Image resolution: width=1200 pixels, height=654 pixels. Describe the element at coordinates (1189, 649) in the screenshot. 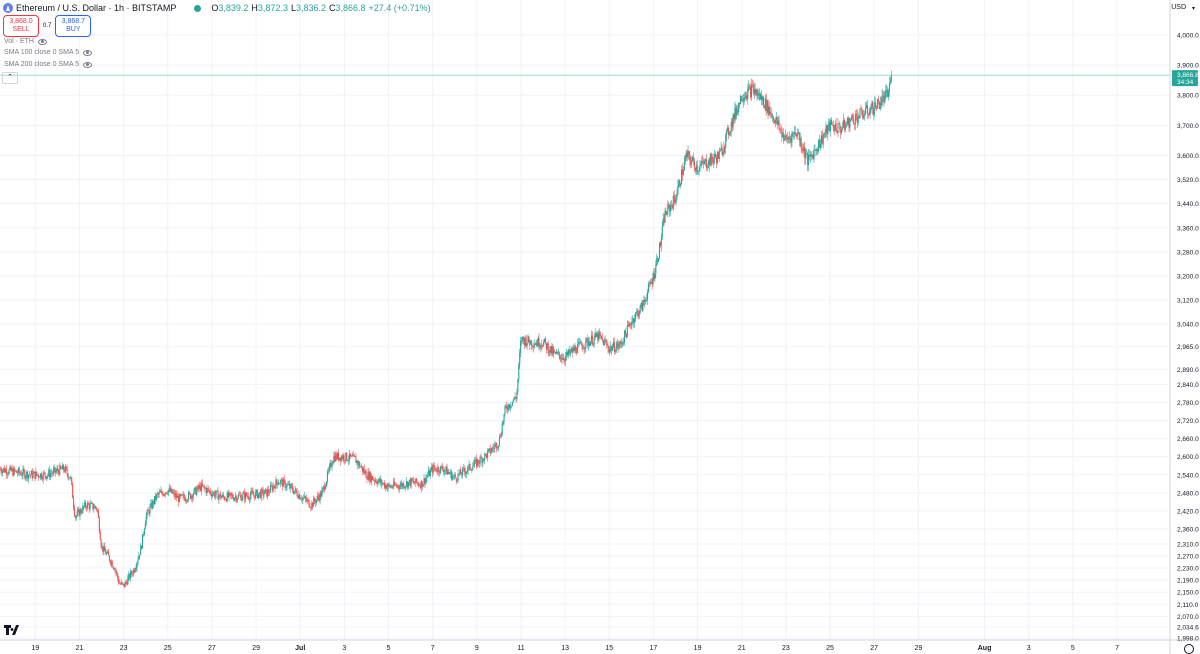

I see `gear-icon` at that location.